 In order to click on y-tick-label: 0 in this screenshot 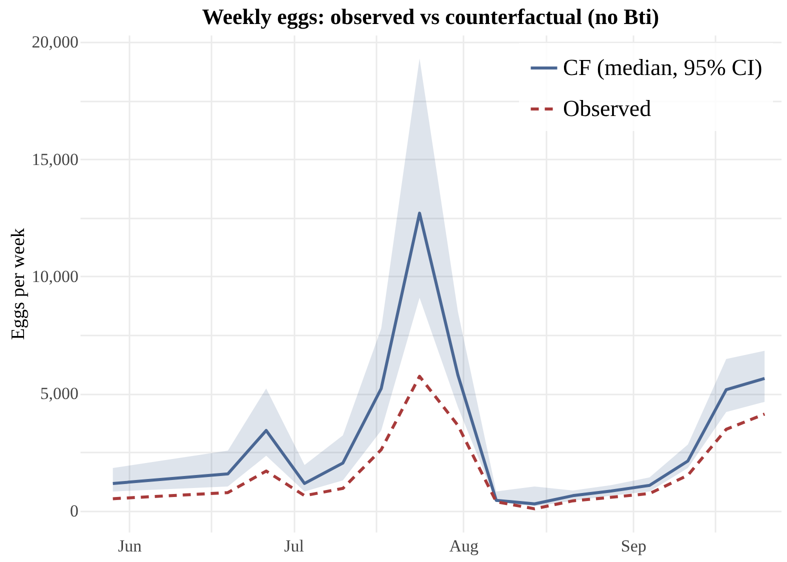, I will do `click(74, 510)`.